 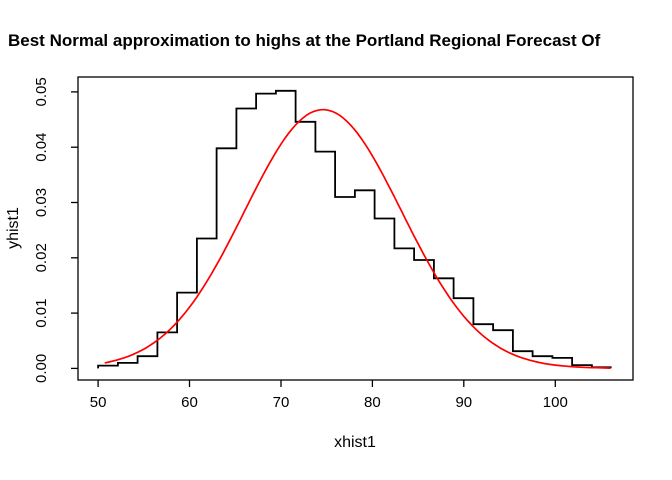 What do you see at coordinates (189, 402) in the screenshot?
I see `x-tick-label: 60` at bounding box center [189, 402].